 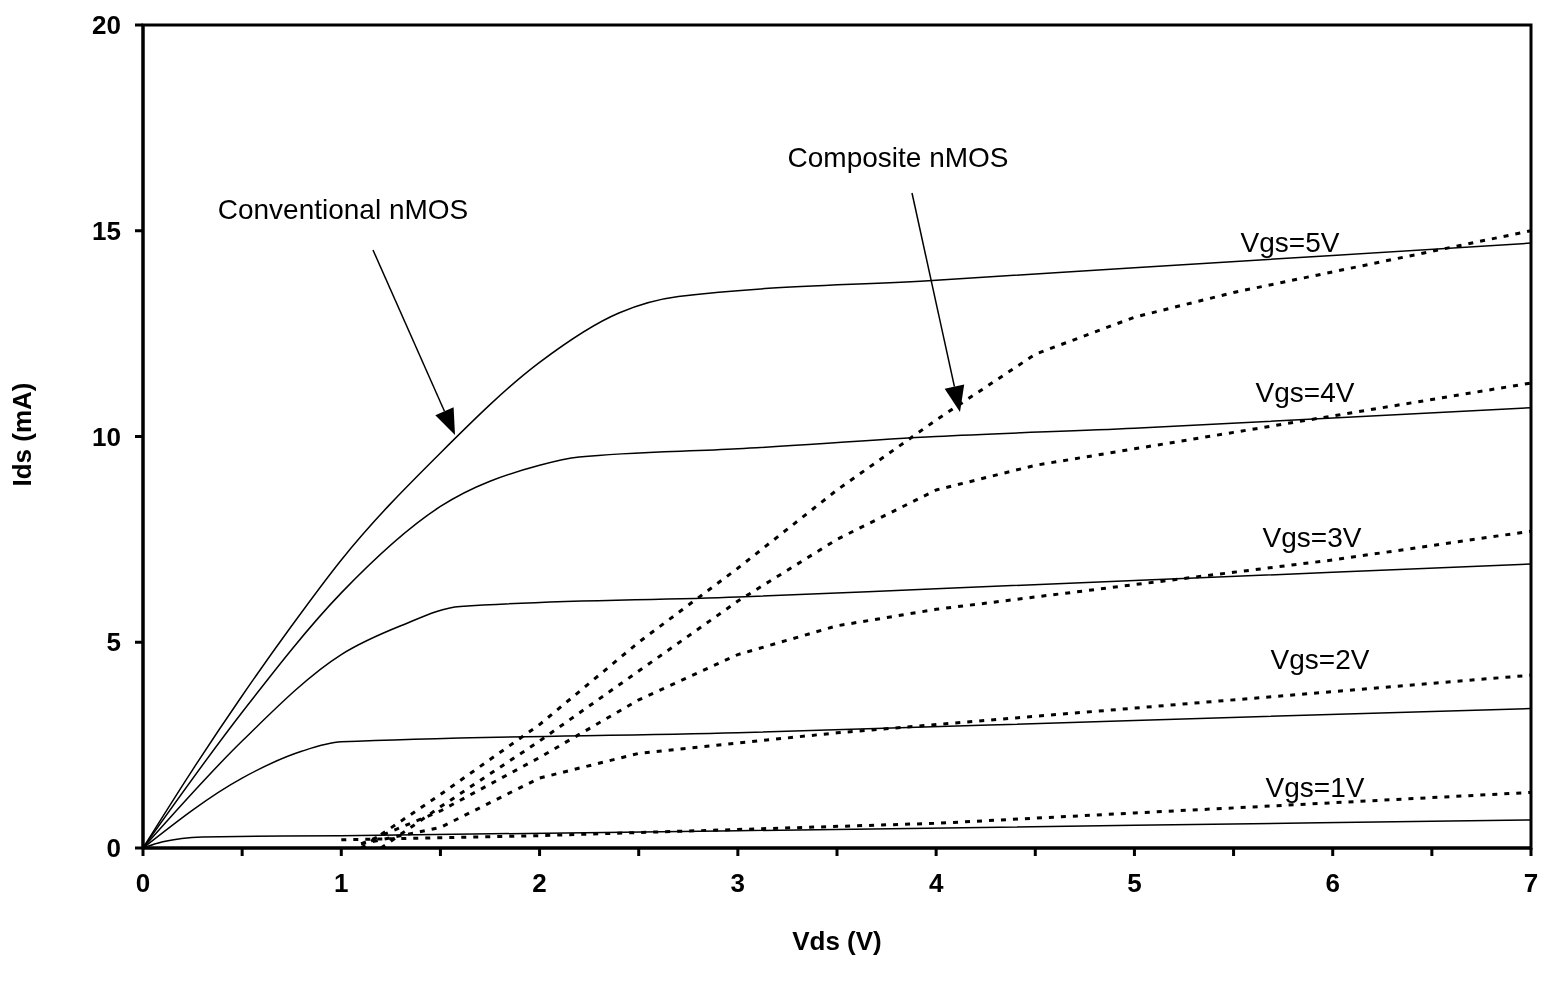 What do you see at coordinates (1305, 393) in the screenshot?
I see `annotation: Vgs=4V` at bounding box center [1305, 393].